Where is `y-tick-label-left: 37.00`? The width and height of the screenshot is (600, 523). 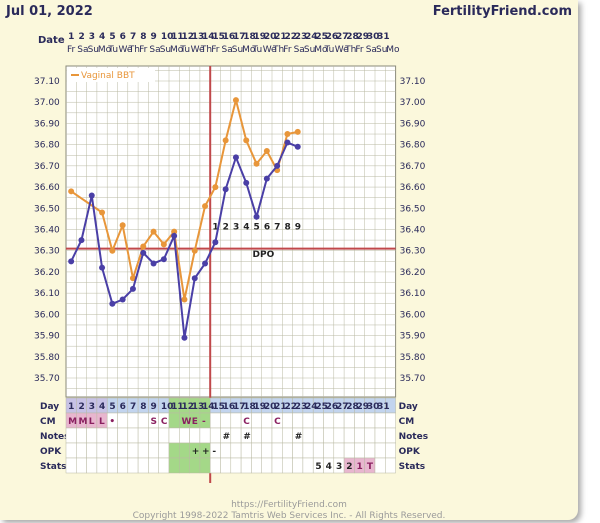 y-tick-label-left: 37.00 is located at coordinates (47, 103).